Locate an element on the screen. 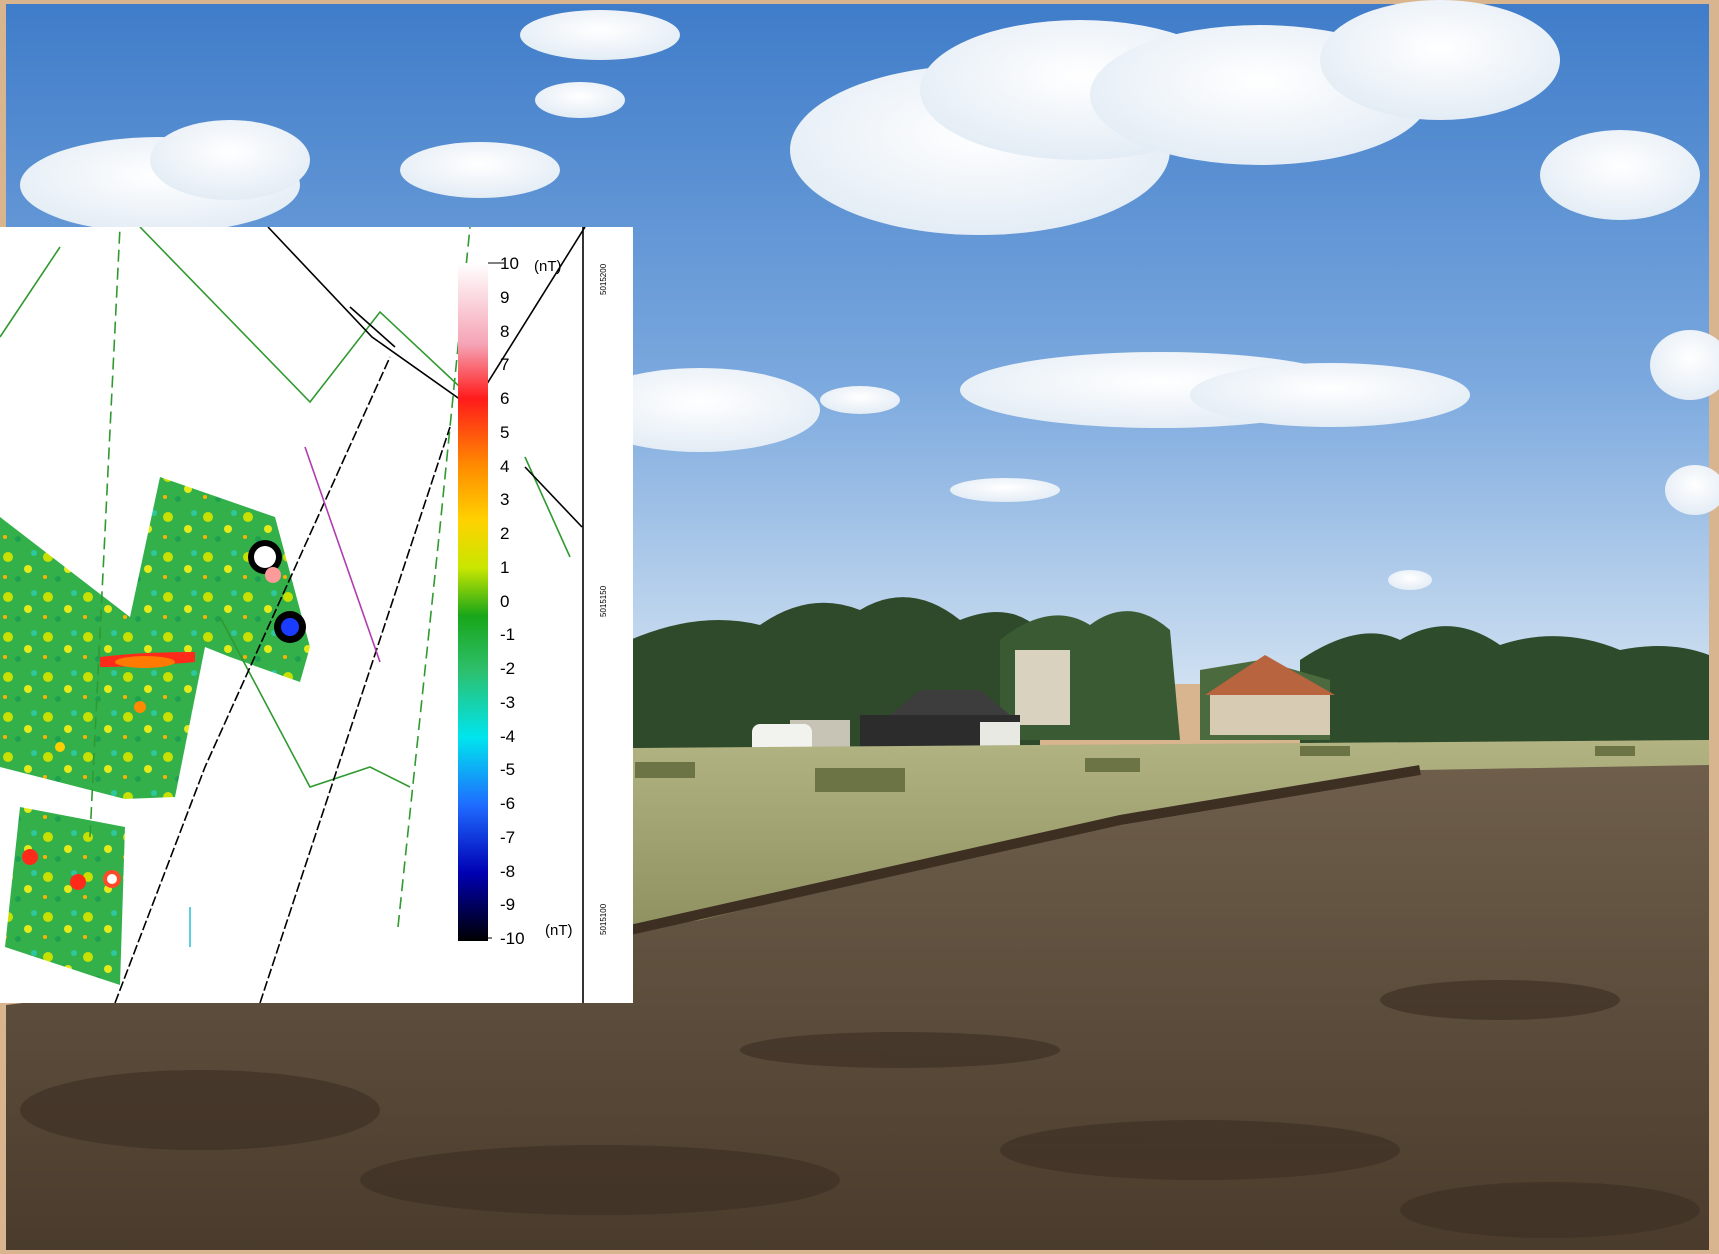 Image resolution: width=1719 pixels, height=1254 pixels. survey-grid-main is located at coordinates (155, 638).